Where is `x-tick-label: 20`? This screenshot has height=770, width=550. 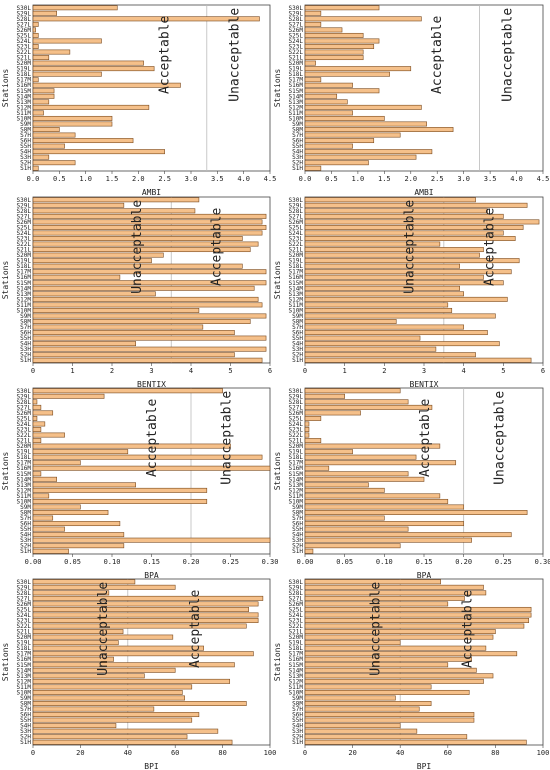 x-tick-label: 20 is located at coordinates (80, 753).